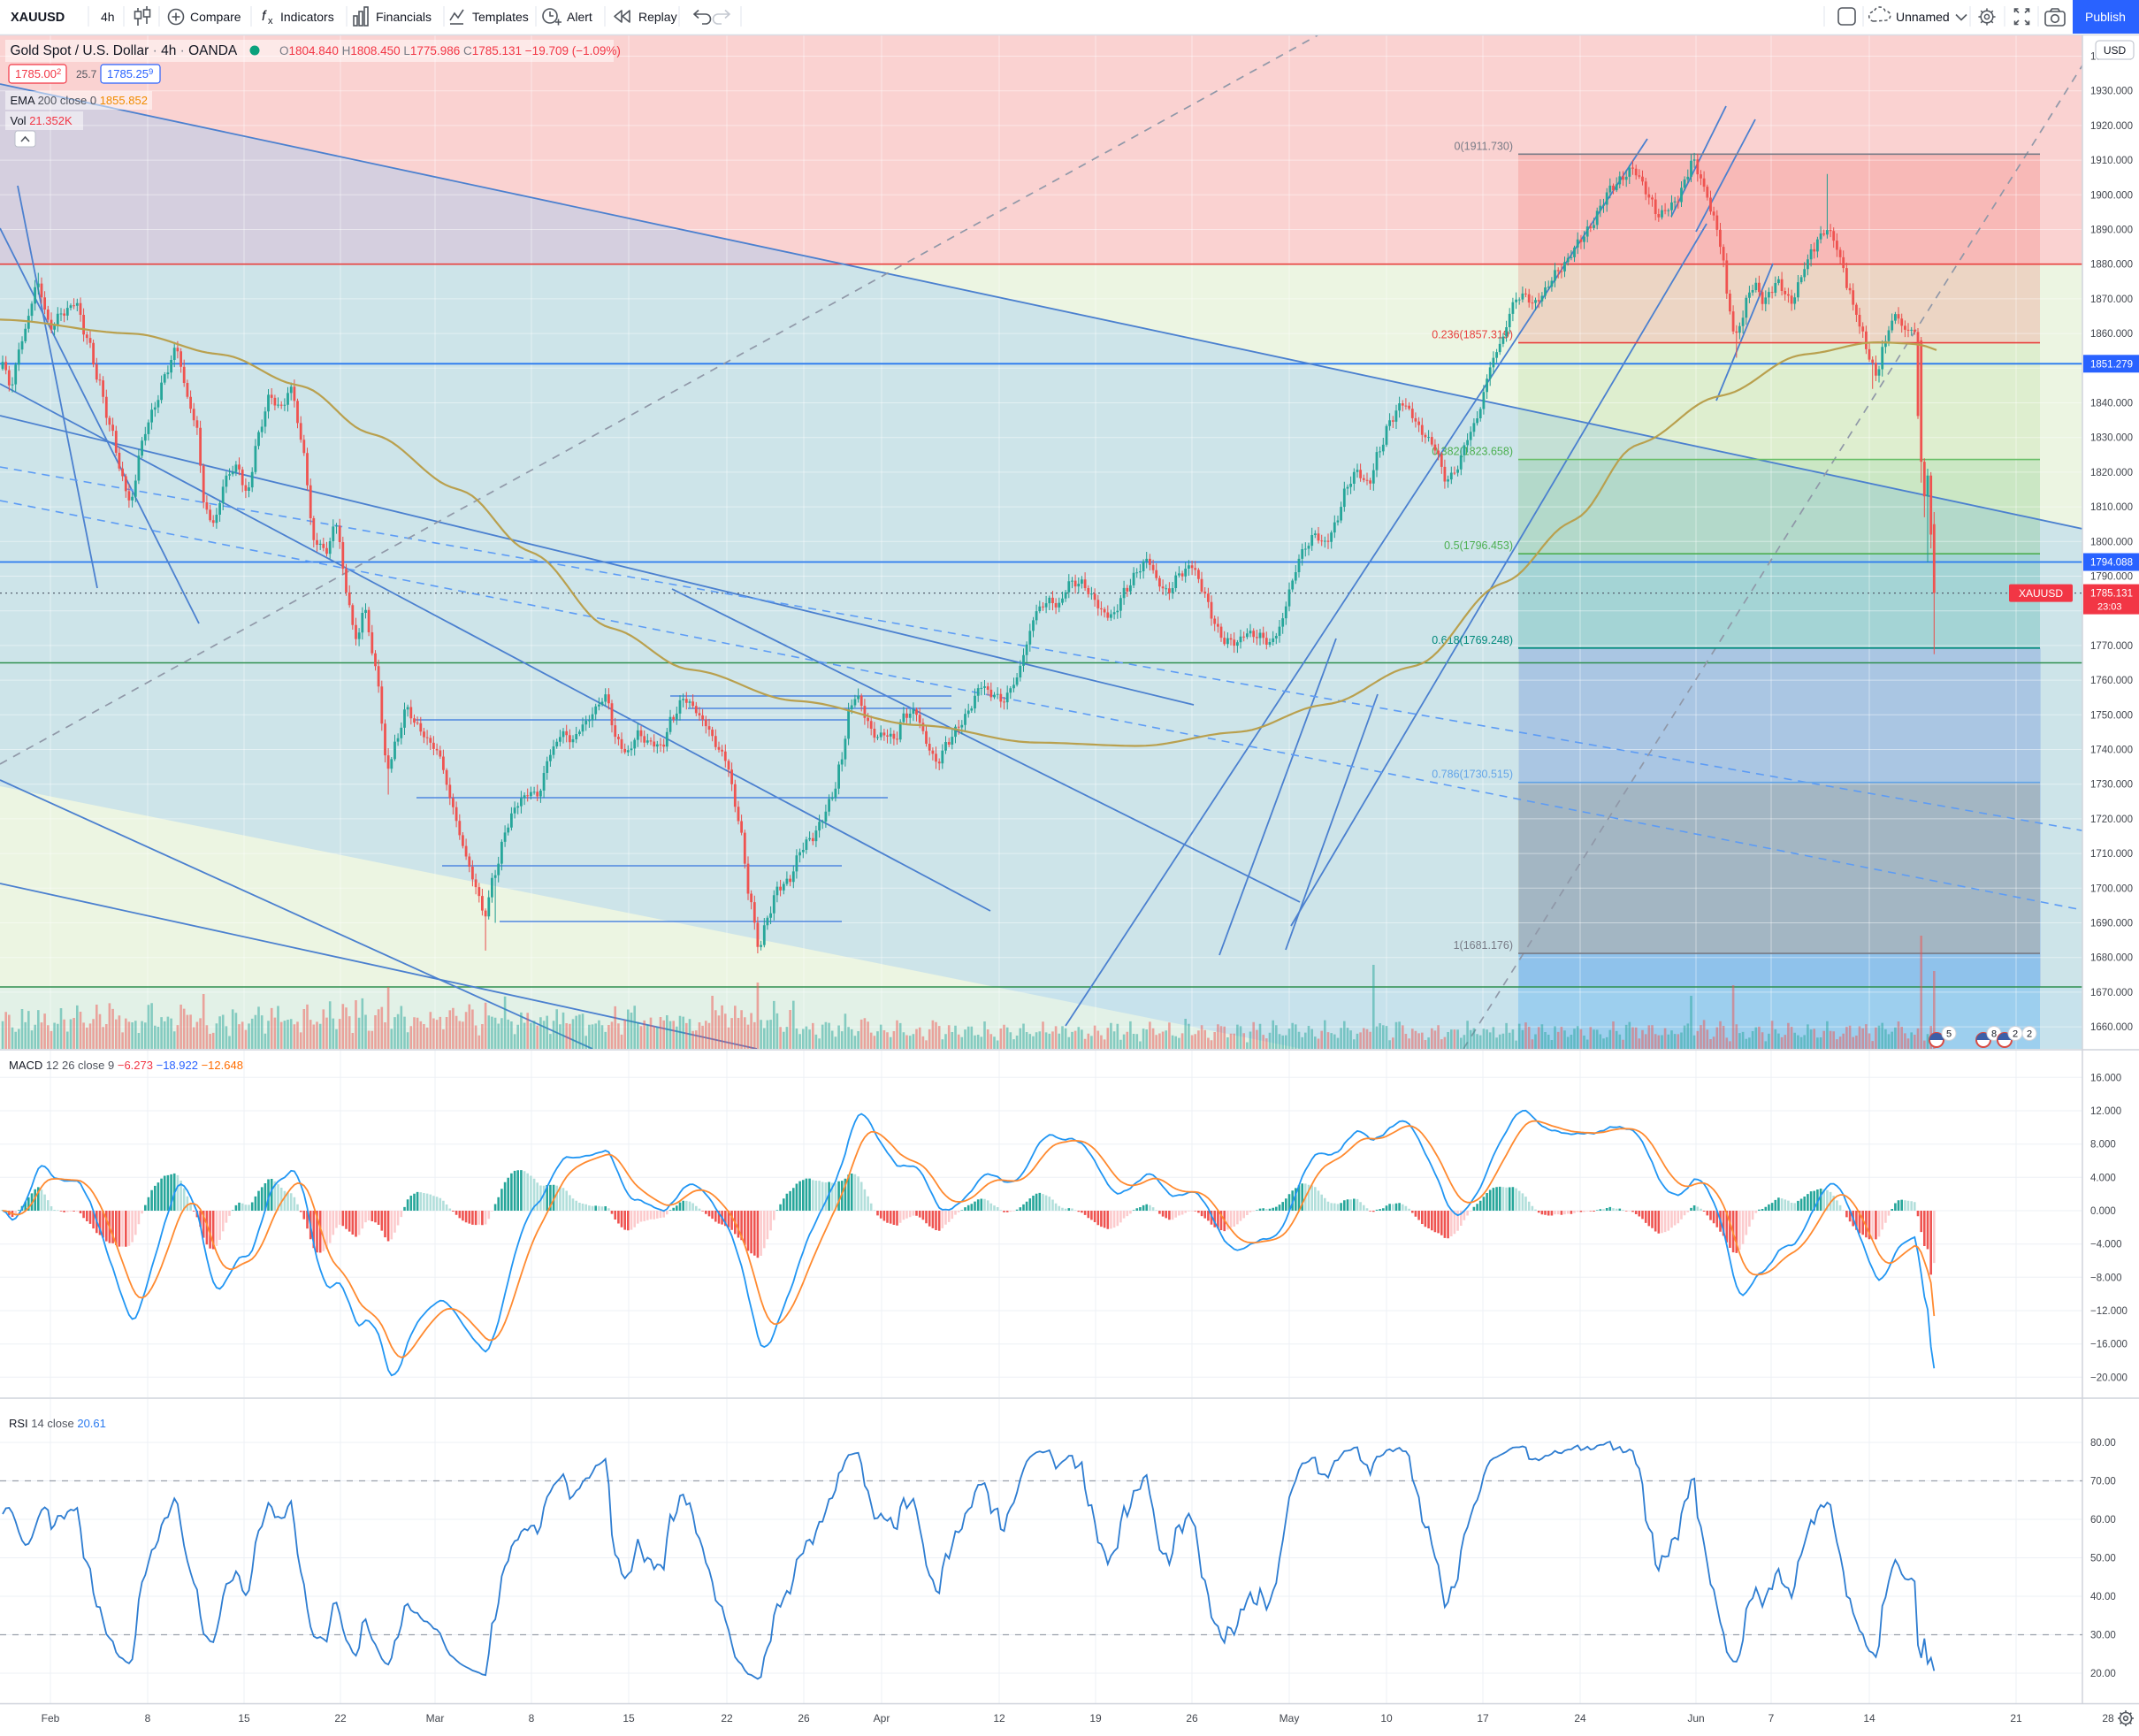 The height and width of the screenshot is (1736, 2139). I want to click on svg-text: 1785.002, so click(38, 73).